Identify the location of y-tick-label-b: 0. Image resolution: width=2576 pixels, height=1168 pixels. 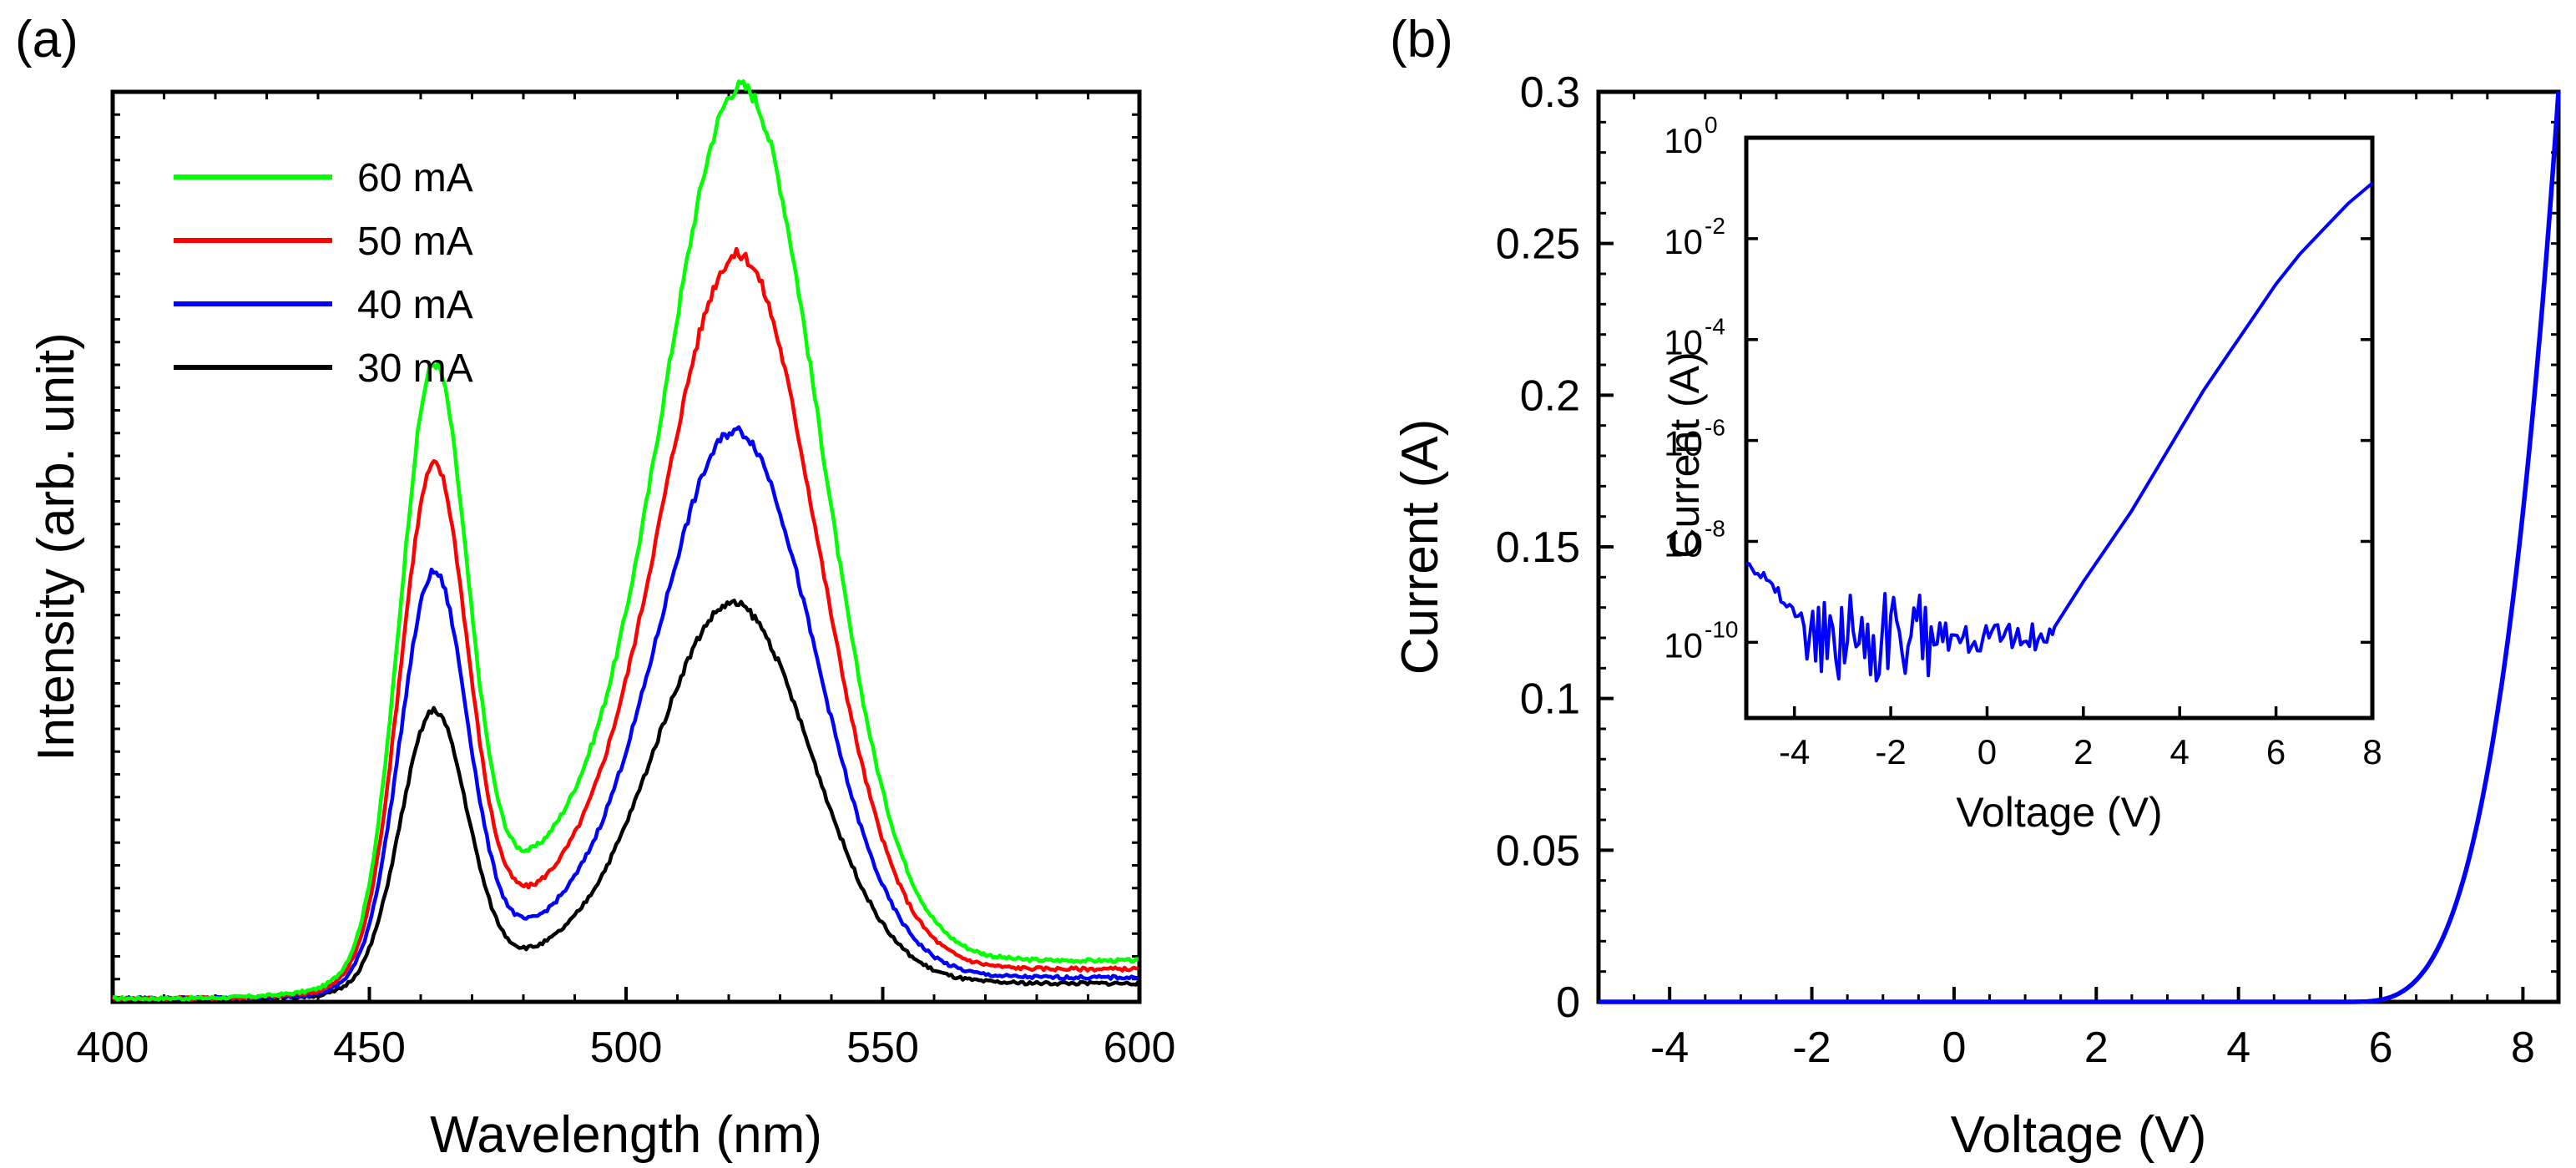
(1568, 1002).